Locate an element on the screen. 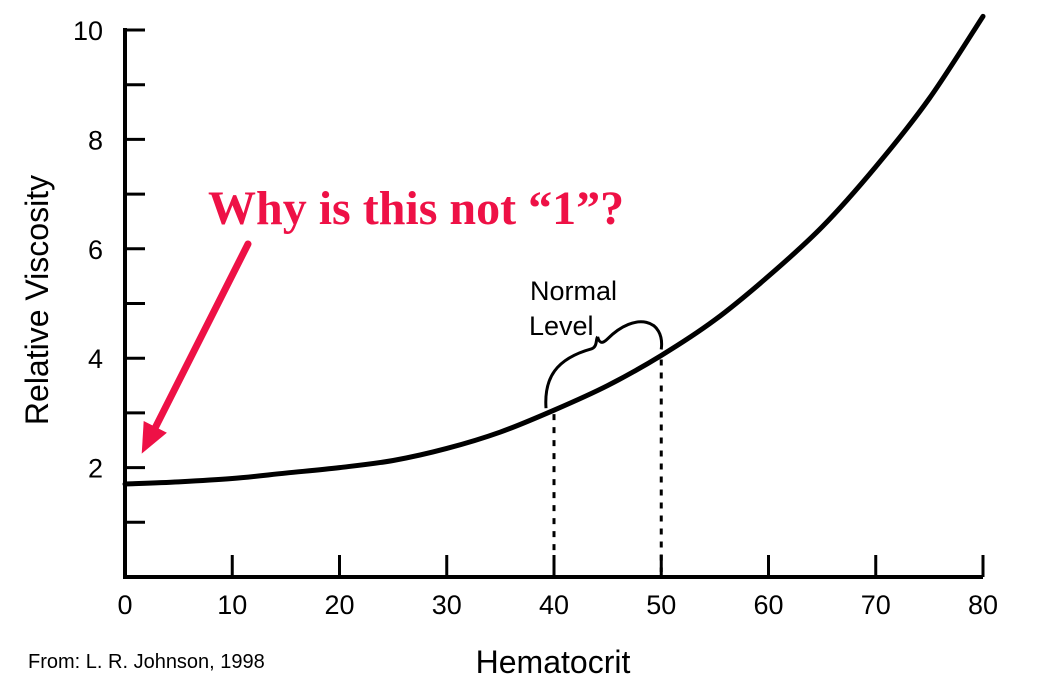 The width and height of the screenshot is (1047, 692). question-annotation: Why is this not “1”? is located at coordinates (416, 208).